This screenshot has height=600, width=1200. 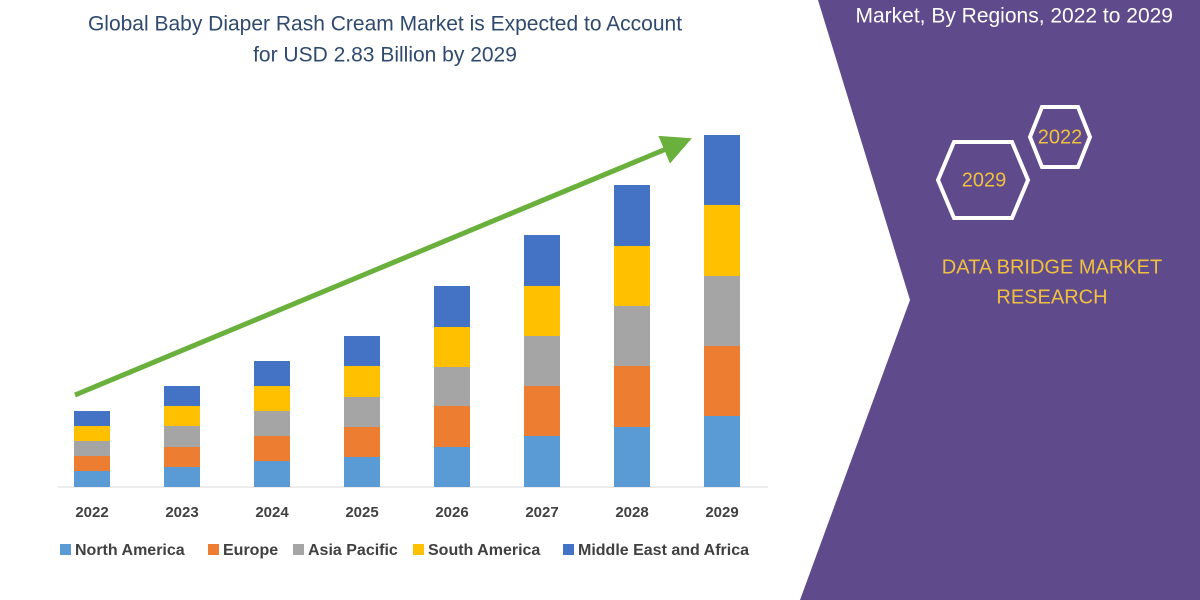 I want to click on badge: 2029, so click(x=984, y=180).